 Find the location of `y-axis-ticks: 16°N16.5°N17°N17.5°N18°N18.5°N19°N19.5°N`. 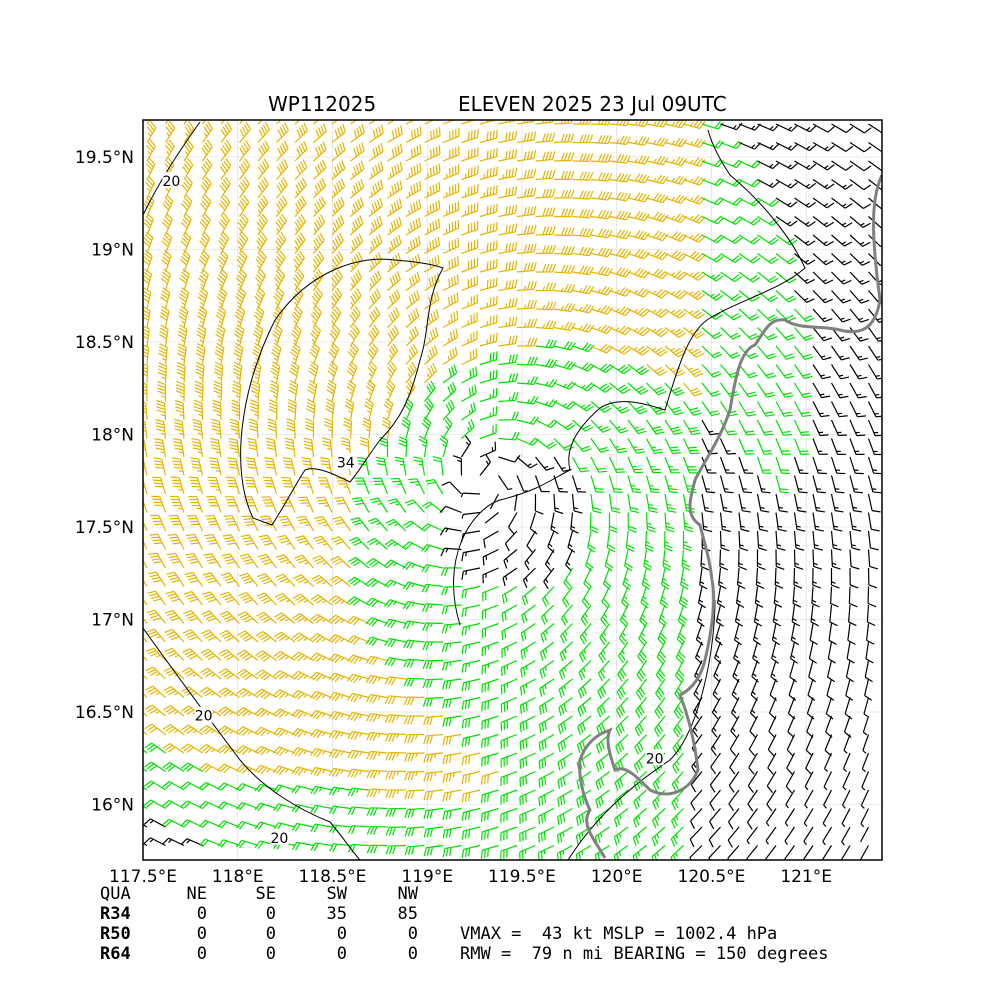

y-axis-ticks: 16°N16.5°N17°N17.5°N18°N18.5°N19°N19.5°N is located at coordinates (104, 482).